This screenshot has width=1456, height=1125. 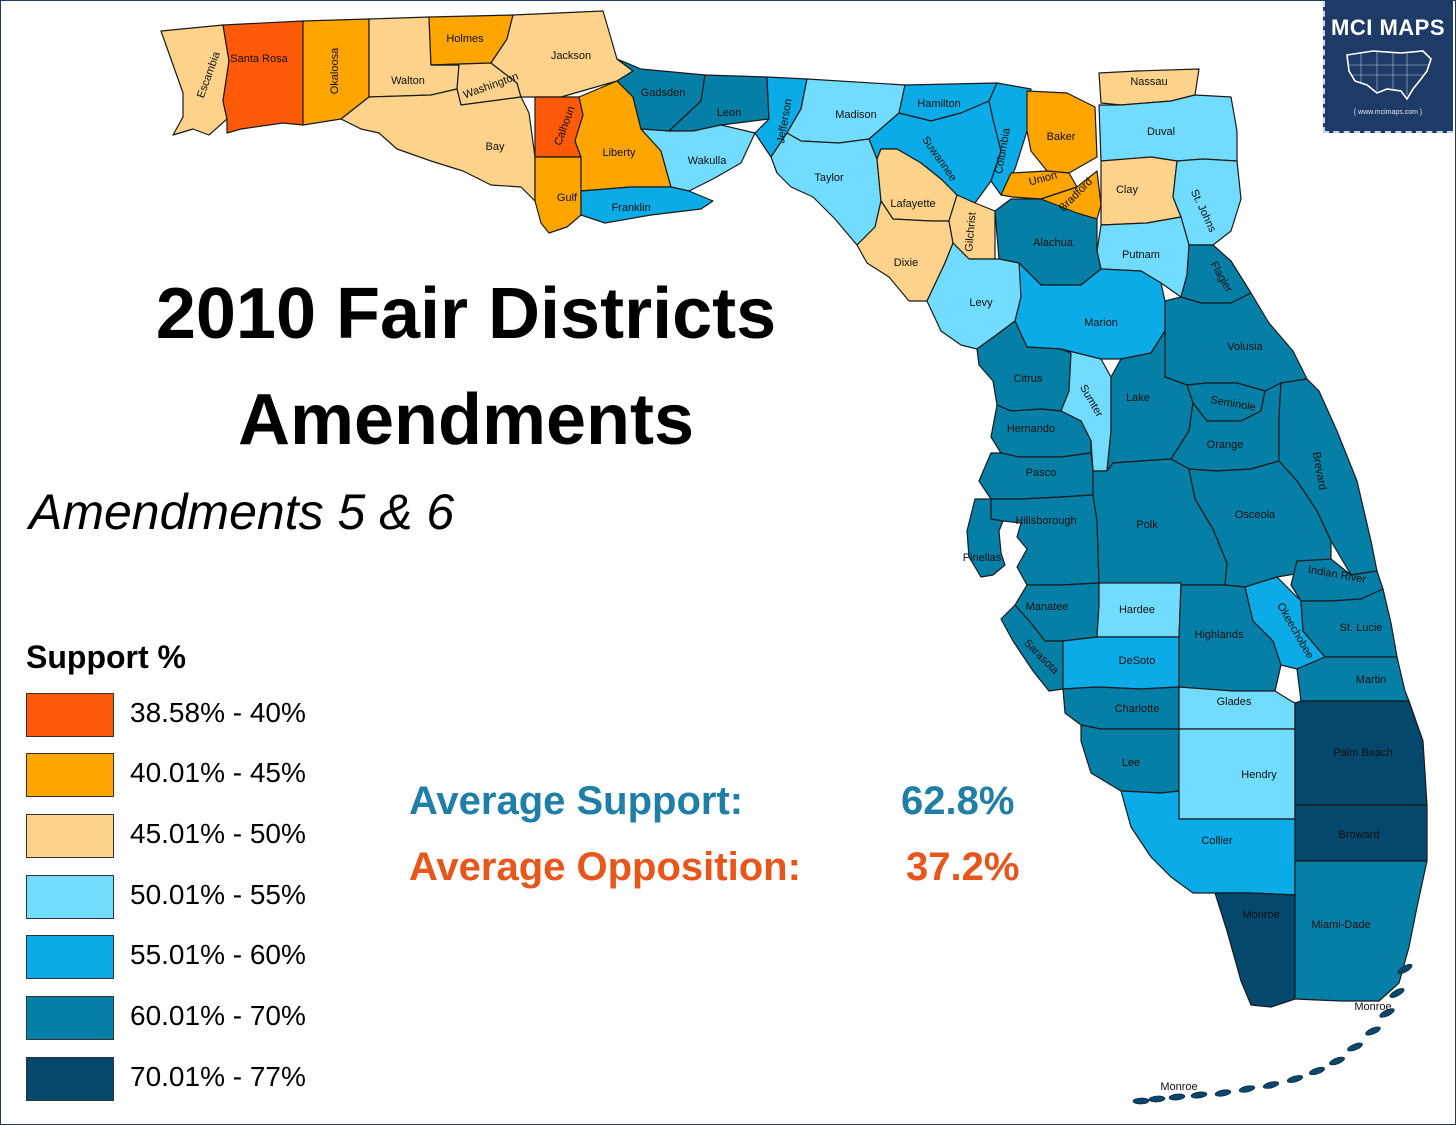 What do you see at coordinates (438, 145) in the screenshot?
I see `county-bay` at bounding box center [438, 145].